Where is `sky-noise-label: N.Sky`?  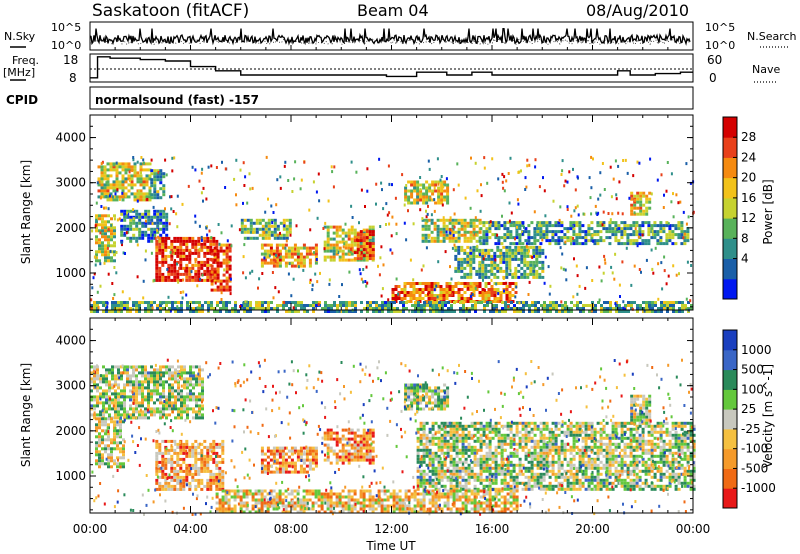
sky-noise-label: N.Sky is located at coordinates (20, 36).